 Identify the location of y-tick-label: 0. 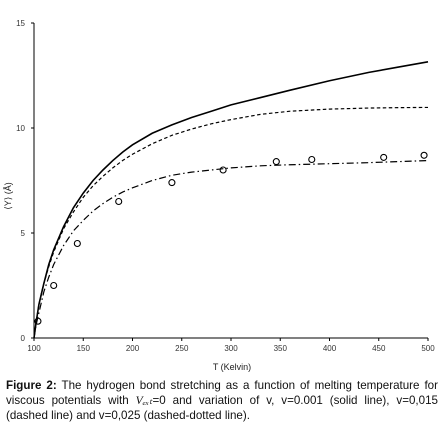
(23, 338).